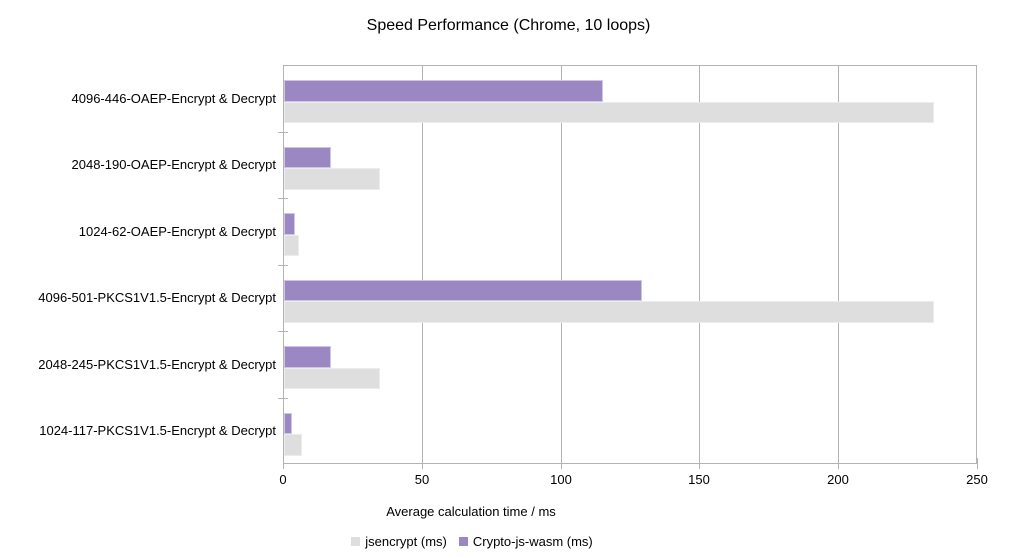 The width and height of the screenshot is (1017, 558). I want to click on y-axis-category-label: 2048-245-PKCS1V1.5-Encrypt & Decrypt, so click(157, 364).